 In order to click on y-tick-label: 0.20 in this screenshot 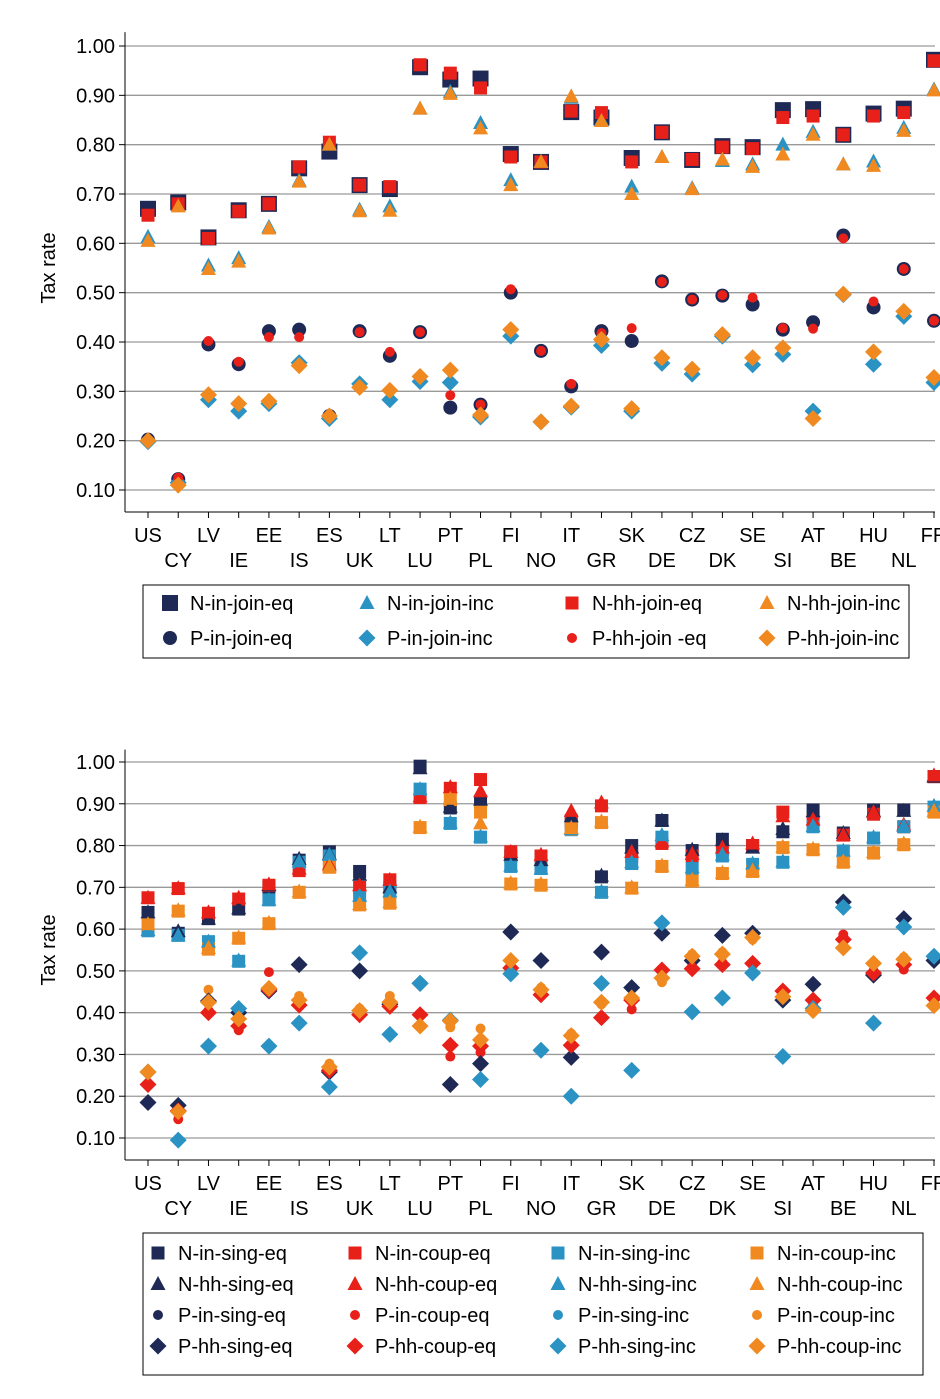, I will do `click(95, 442)`.